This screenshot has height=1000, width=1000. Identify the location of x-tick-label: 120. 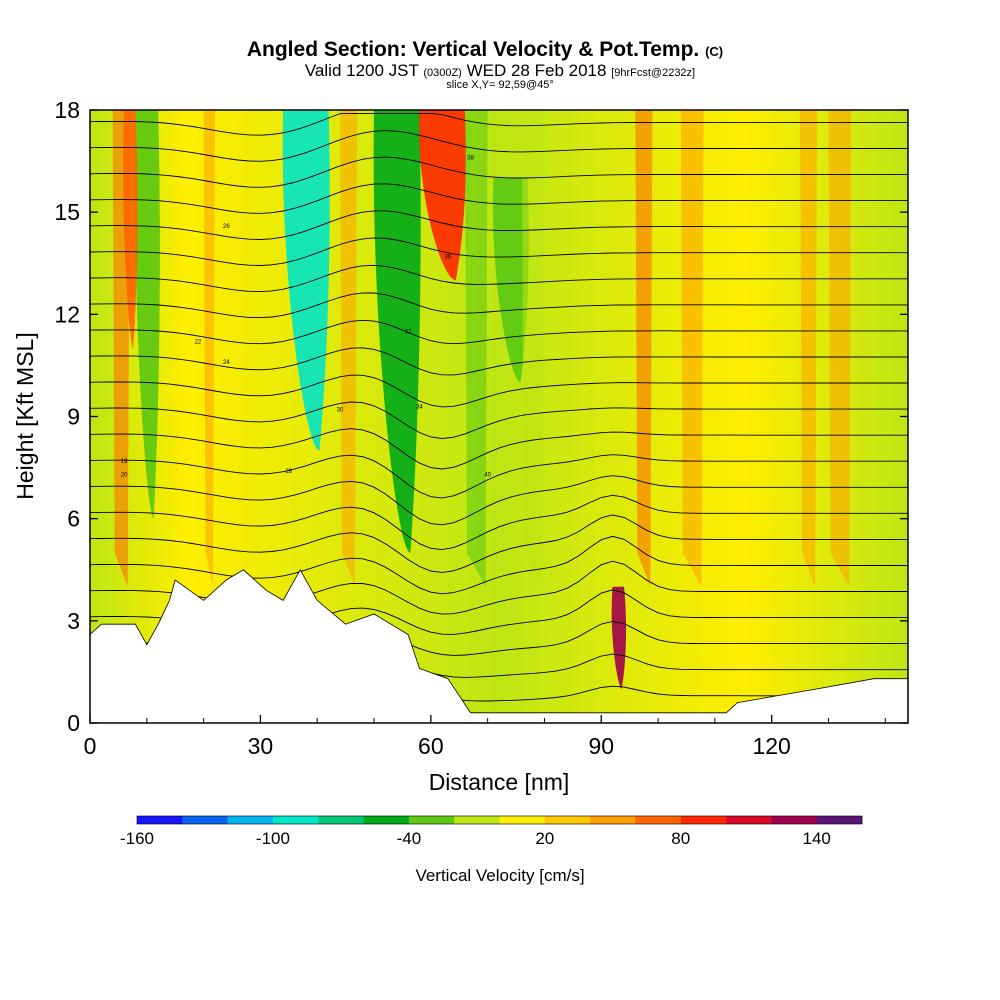
(771, 746).